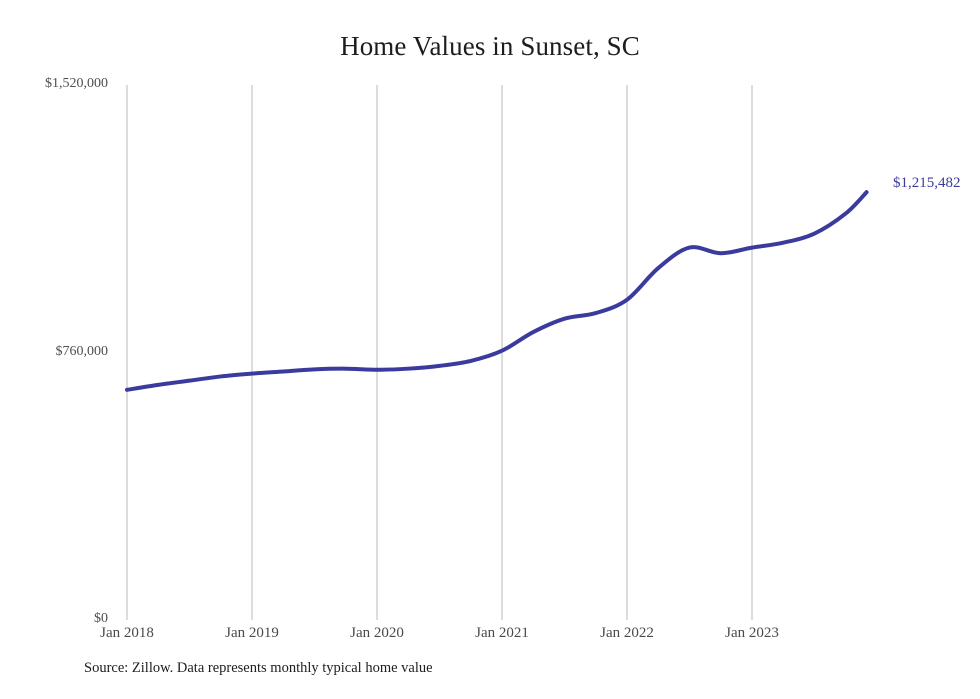 Image resolution: width=980 pixels, height=699 pixels. I want to click on x-tick-label: Jan 2020, so click(377, 633).